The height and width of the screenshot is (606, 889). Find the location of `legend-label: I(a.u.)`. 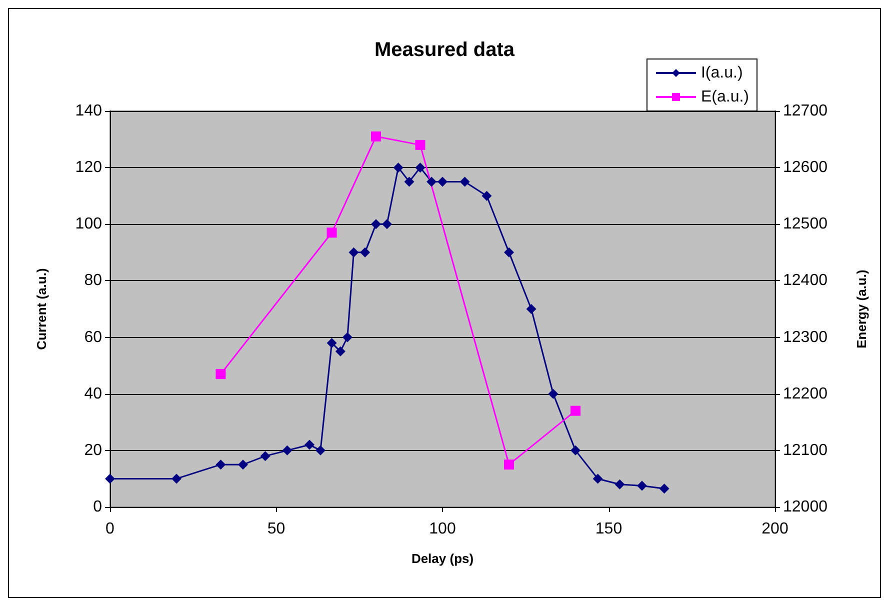

legend-label: I(a.u.) is located at coordinates (721, 73).